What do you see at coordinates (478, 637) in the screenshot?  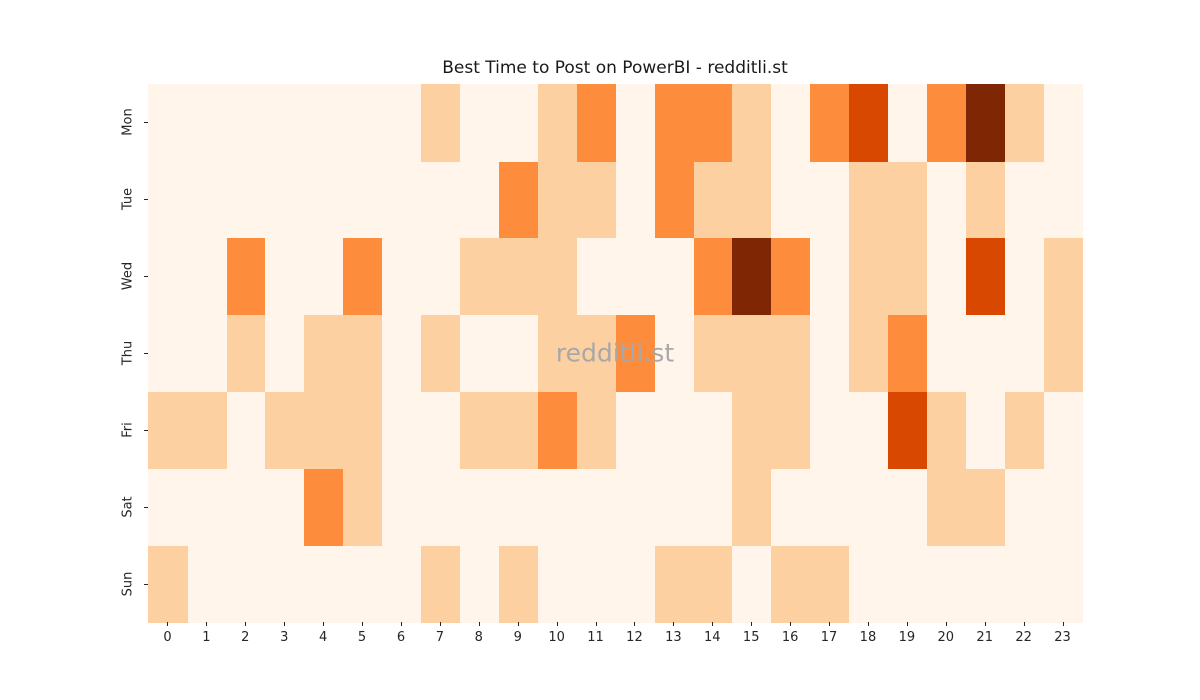 I see `x-tick-label: 8` at bounding box center [478, 637].